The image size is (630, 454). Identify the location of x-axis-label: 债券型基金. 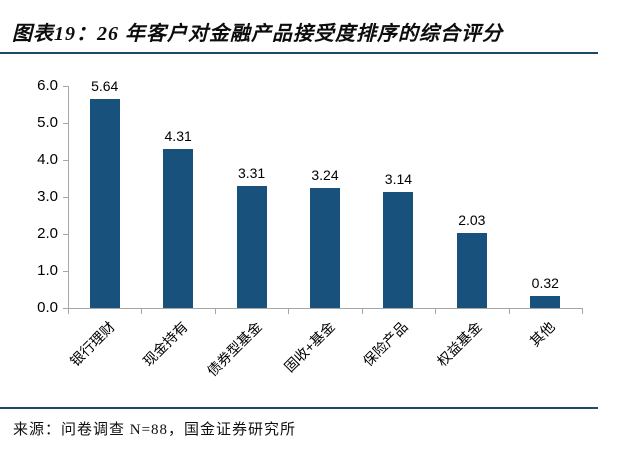
(234, 349).